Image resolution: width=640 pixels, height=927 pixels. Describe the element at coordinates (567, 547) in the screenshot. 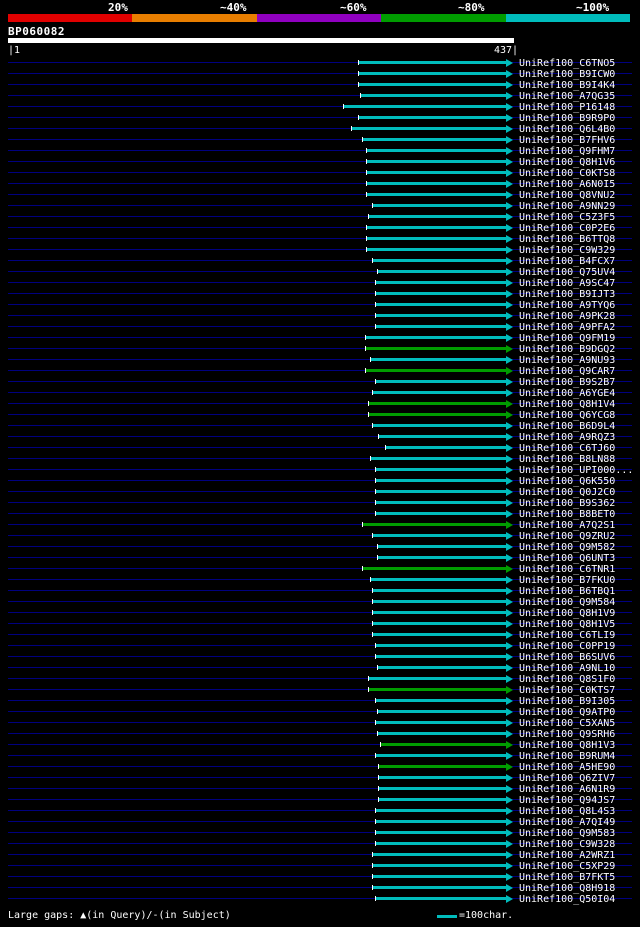

I see `hit-label: UniRef100_Q9M582` at that location.